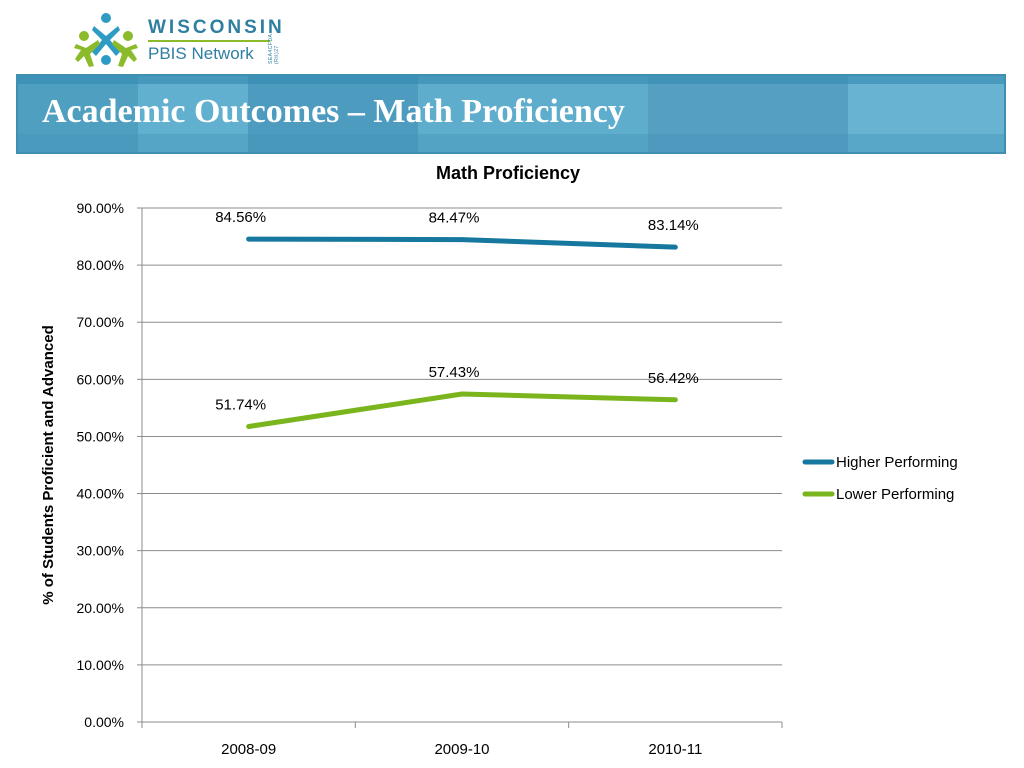 The height and width of the screenshot is (768, 1024). What do you see at coordinates (48, 464) in the screenshot?
I see `y-axis-label: % of Students Proficient and Advanced` at bounding box center [48, 464].